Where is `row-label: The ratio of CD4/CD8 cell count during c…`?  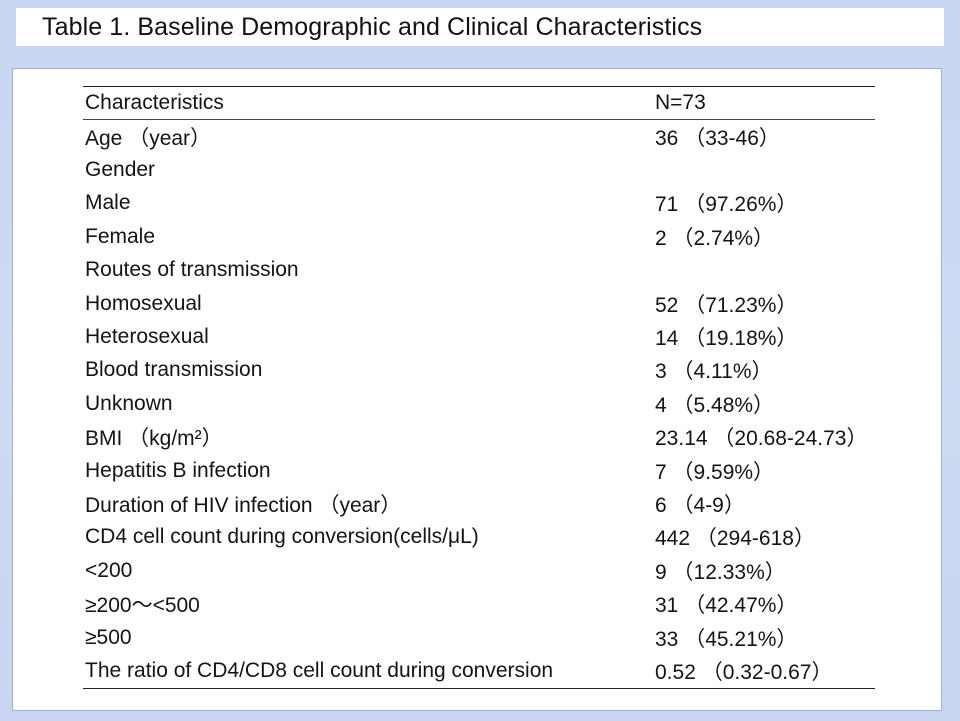
row-label: The ratio of CD4/CD8 cell count during c… is located at coordinates (368, 671).